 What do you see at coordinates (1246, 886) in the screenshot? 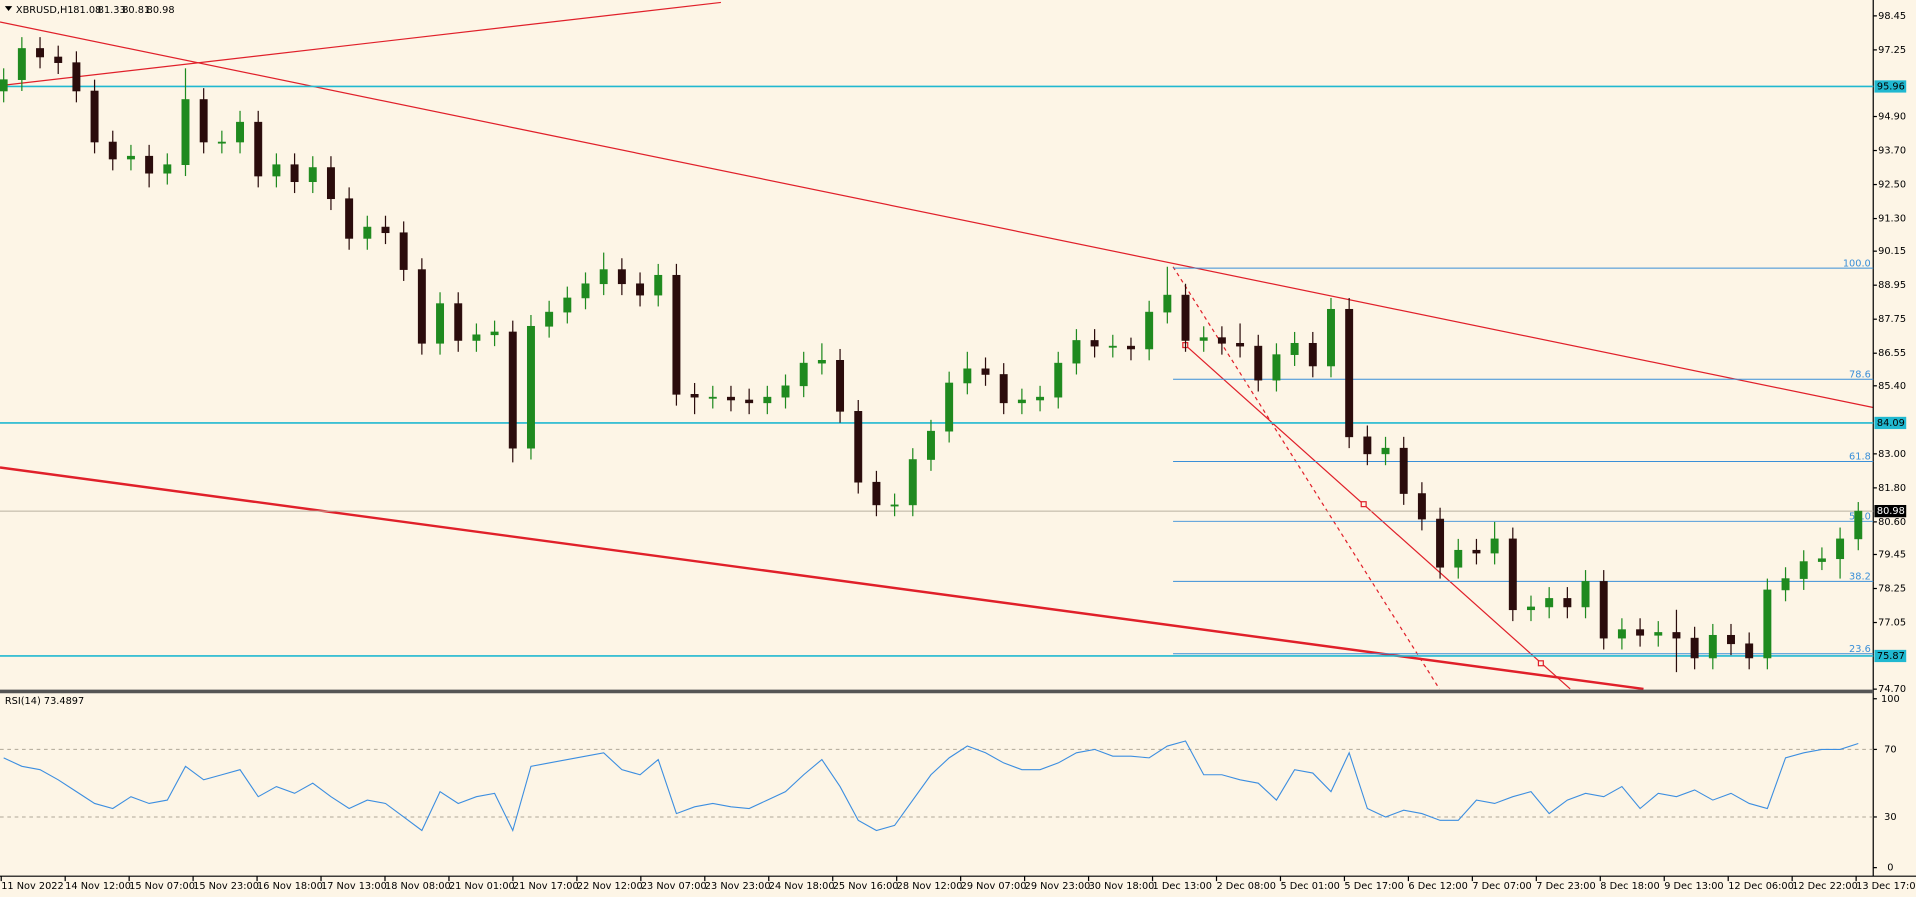
I see `x-tick-label: 2 Dec 08:00` at bounding box center [1246, 886].